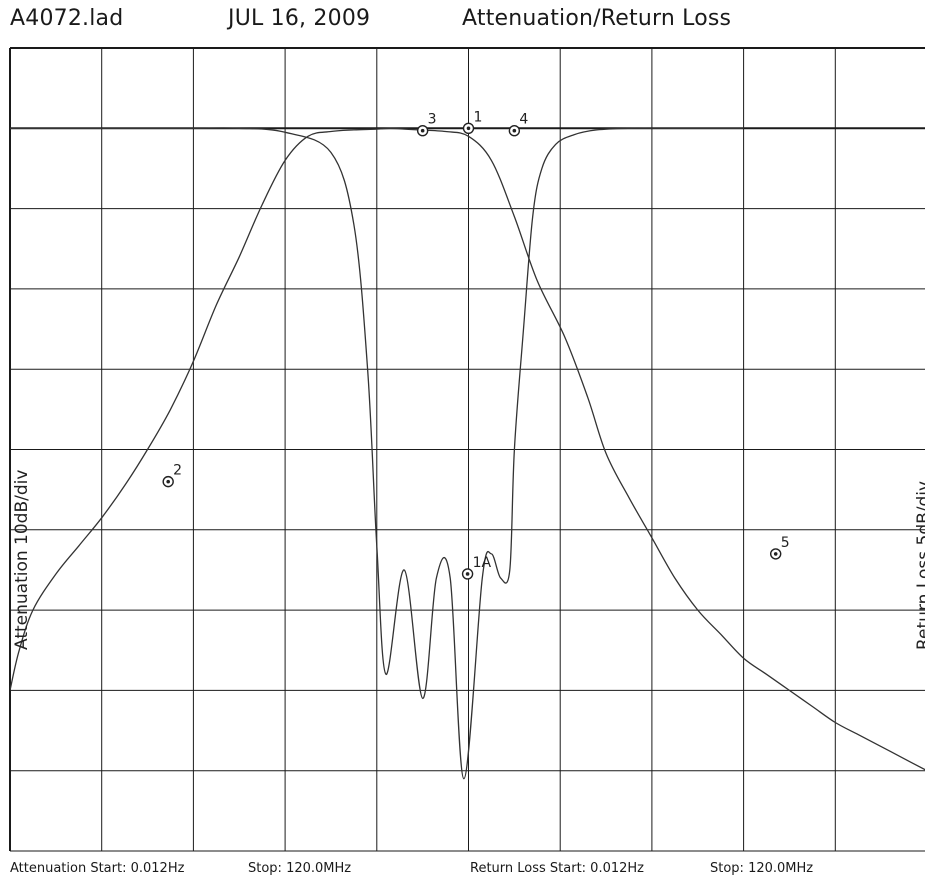  I want to click on attenuation-stop: Stop: 120.0MHz, so click(300, 868).